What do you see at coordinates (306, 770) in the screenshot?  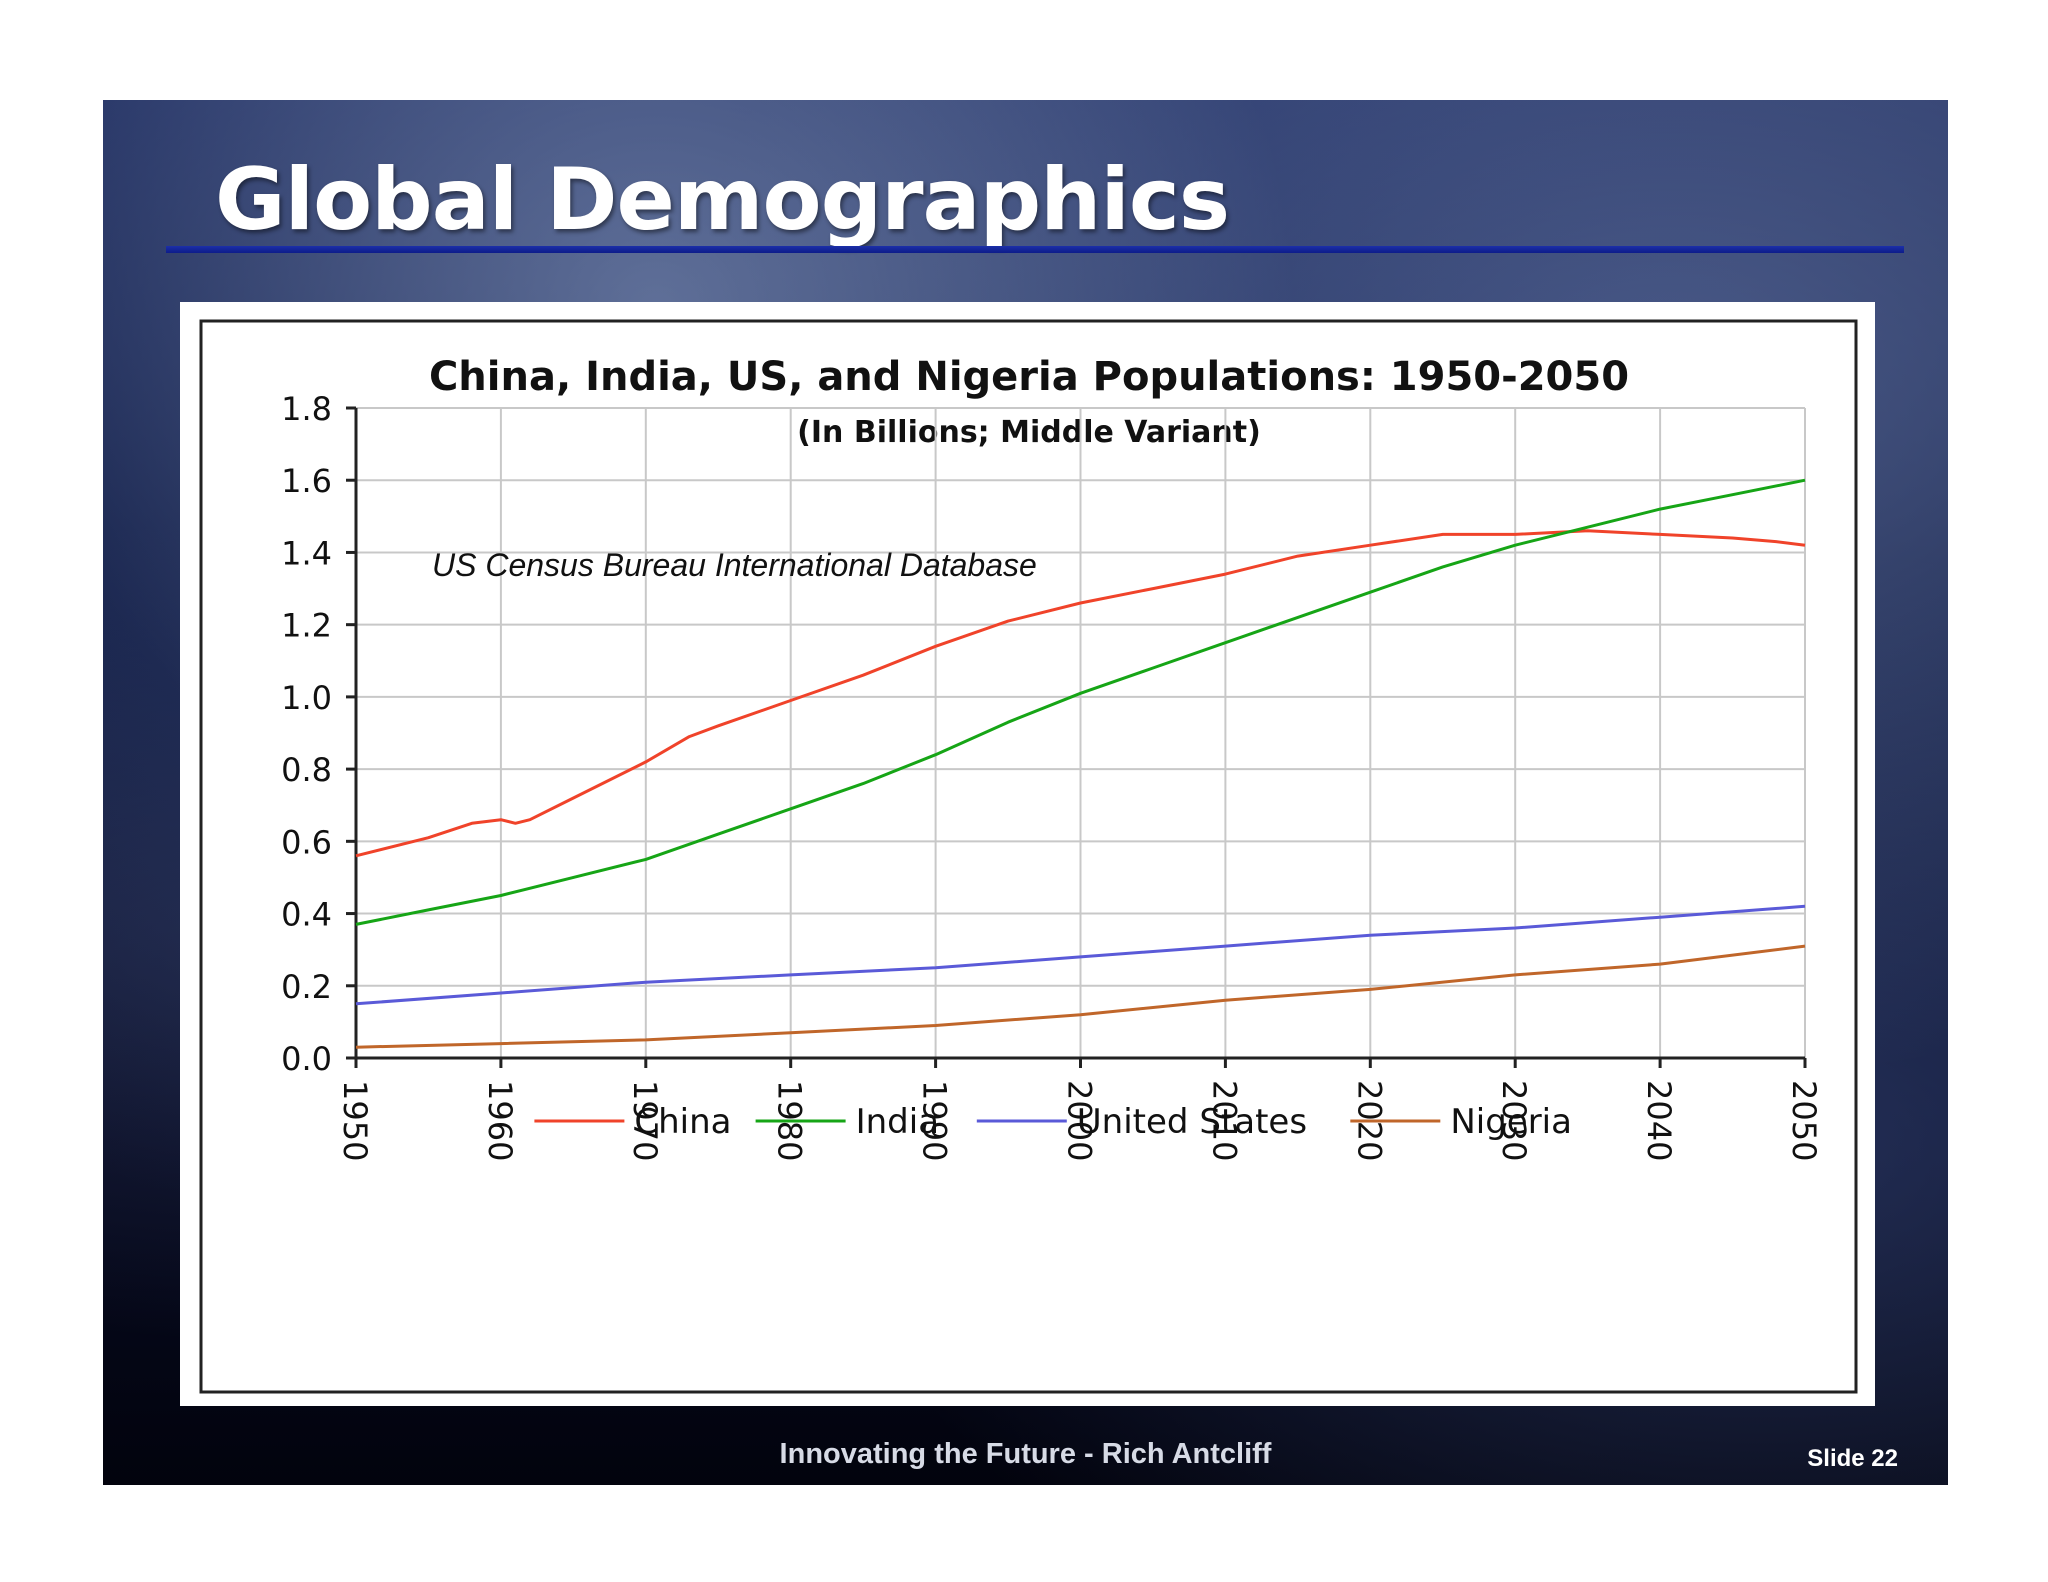 I see `y-tick-label: 0.8` at bounding box center [306, 770].